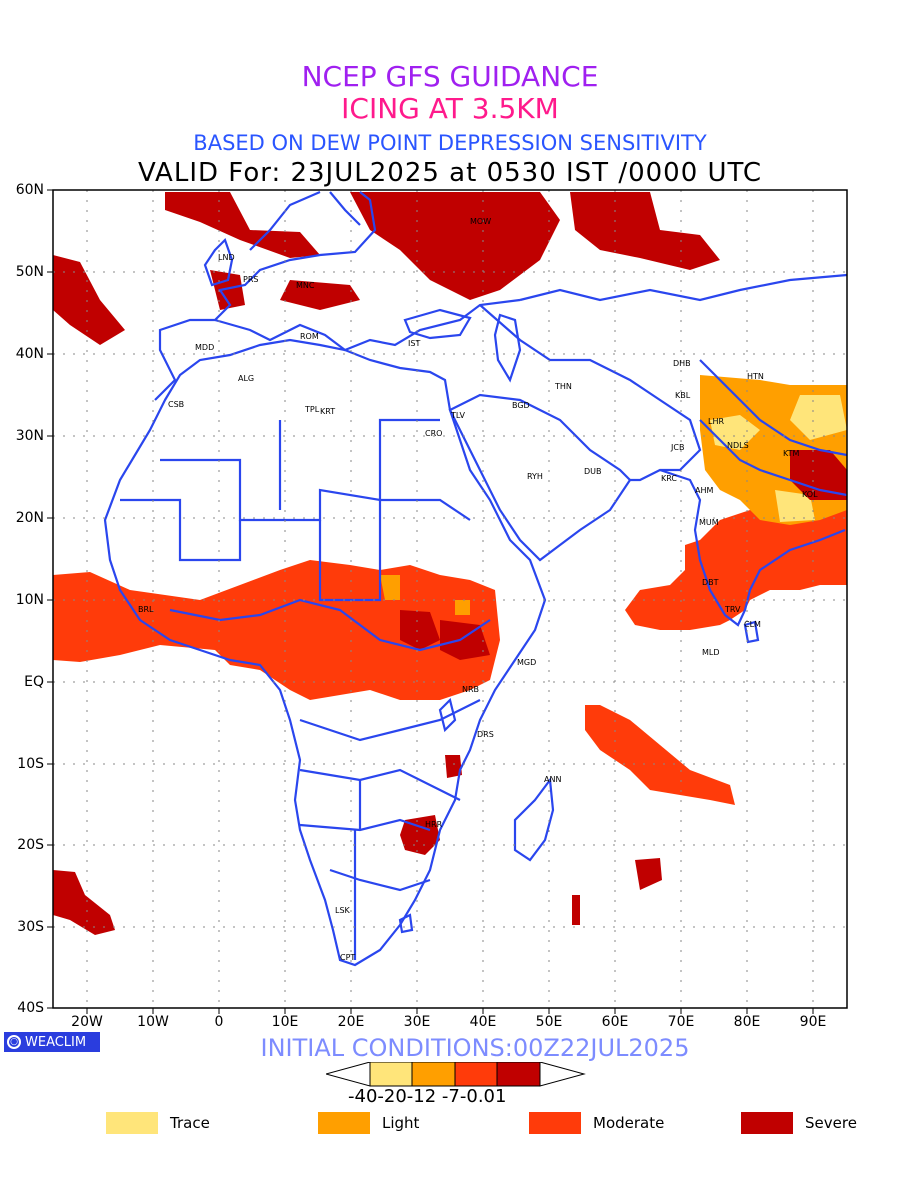 Image resolution: width=900 pixels, height=1200 pixels. What do you see at coordinates (476, 1074) in the screenshot?
I see `colorbar-moderate-box` at bounding box center [476, 1074].